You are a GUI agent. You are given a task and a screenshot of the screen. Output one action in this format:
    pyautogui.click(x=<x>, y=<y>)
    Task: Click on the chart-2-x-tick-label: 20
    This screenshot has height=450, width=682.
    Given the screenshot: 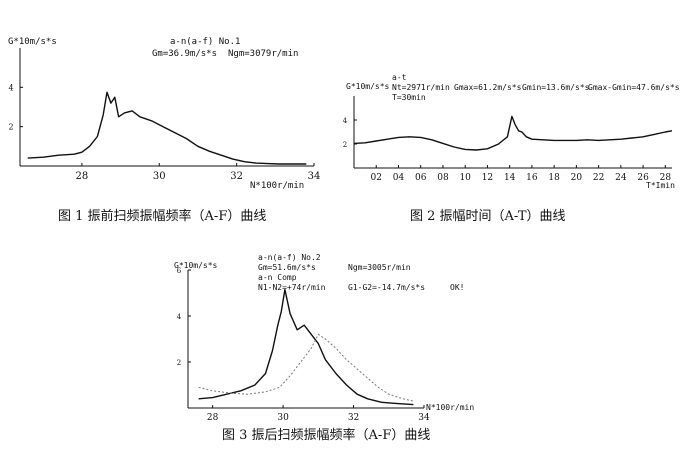 What is the action you would take?
    pyautogui.click(x=577, y=178)
    